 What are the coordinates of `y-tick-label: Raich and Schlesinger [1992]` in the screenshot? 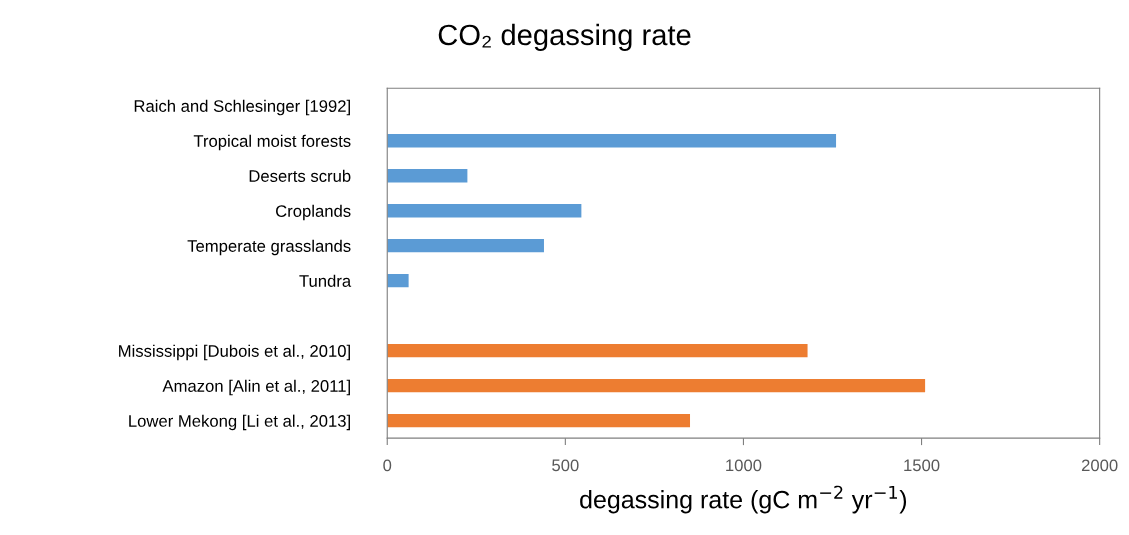 It's located at (242, 107).